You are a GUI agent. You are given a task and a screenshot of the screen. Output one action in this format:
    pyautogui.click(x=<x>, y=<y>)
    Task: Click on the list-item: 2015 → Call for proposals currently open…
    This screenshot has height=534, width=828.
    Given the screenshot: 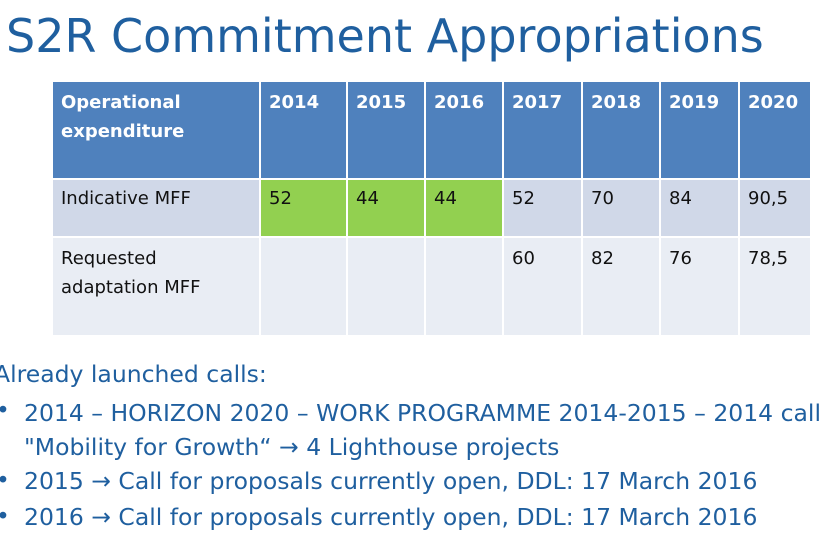 What is the action you would take?
    pyautogui.click(x=391, y=481)
    